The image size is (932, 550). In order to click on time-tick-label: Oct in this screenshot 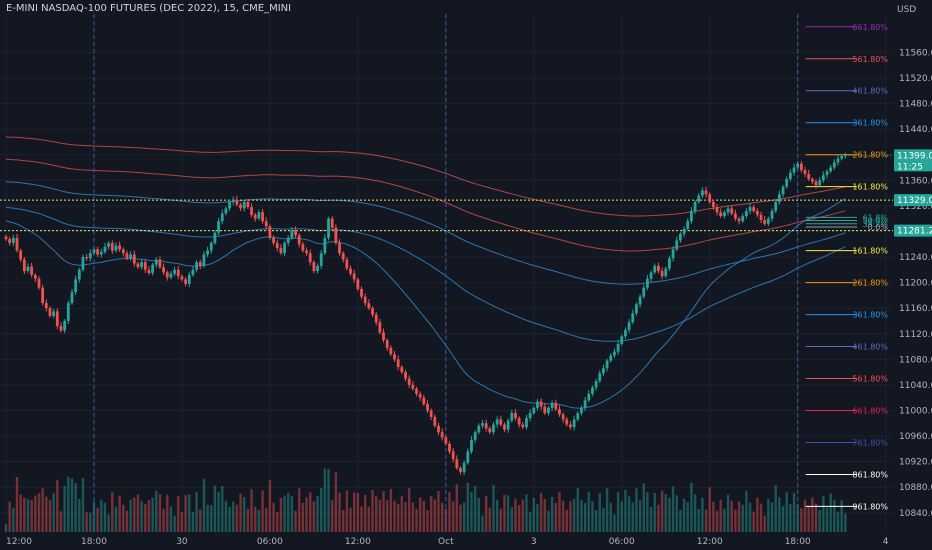, I will do `click(446, 542)`.